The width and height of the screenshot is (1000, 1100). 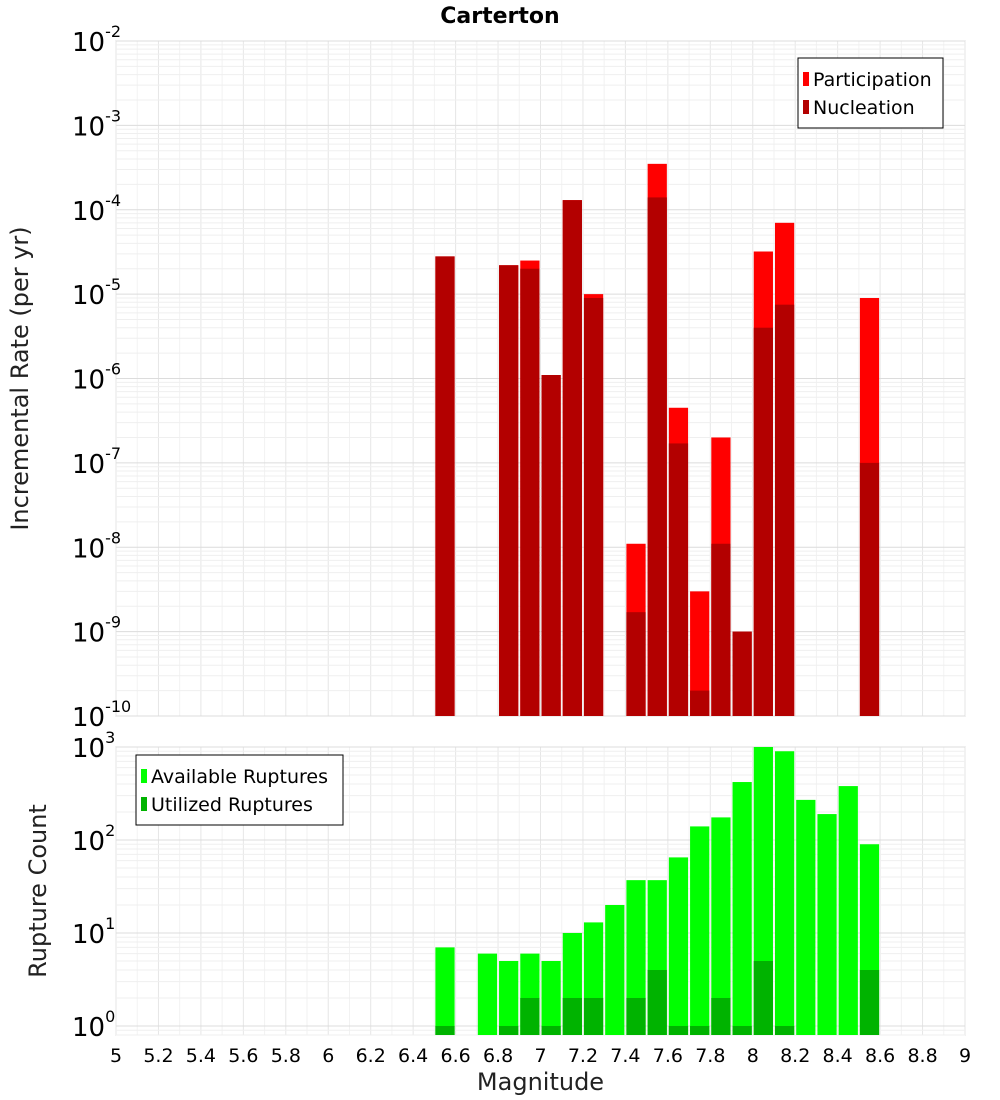 I want to click on x-tick-label: 5.8, so click(x=286, y=1056).